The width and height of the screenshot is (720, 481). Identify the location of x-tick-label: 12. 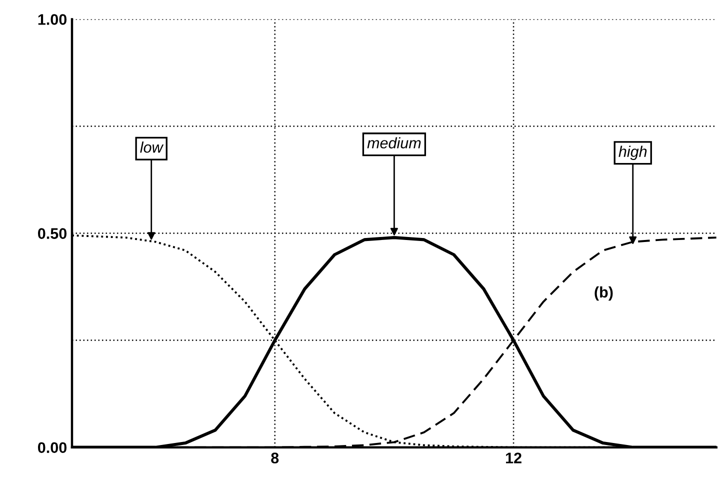
(514, 458).